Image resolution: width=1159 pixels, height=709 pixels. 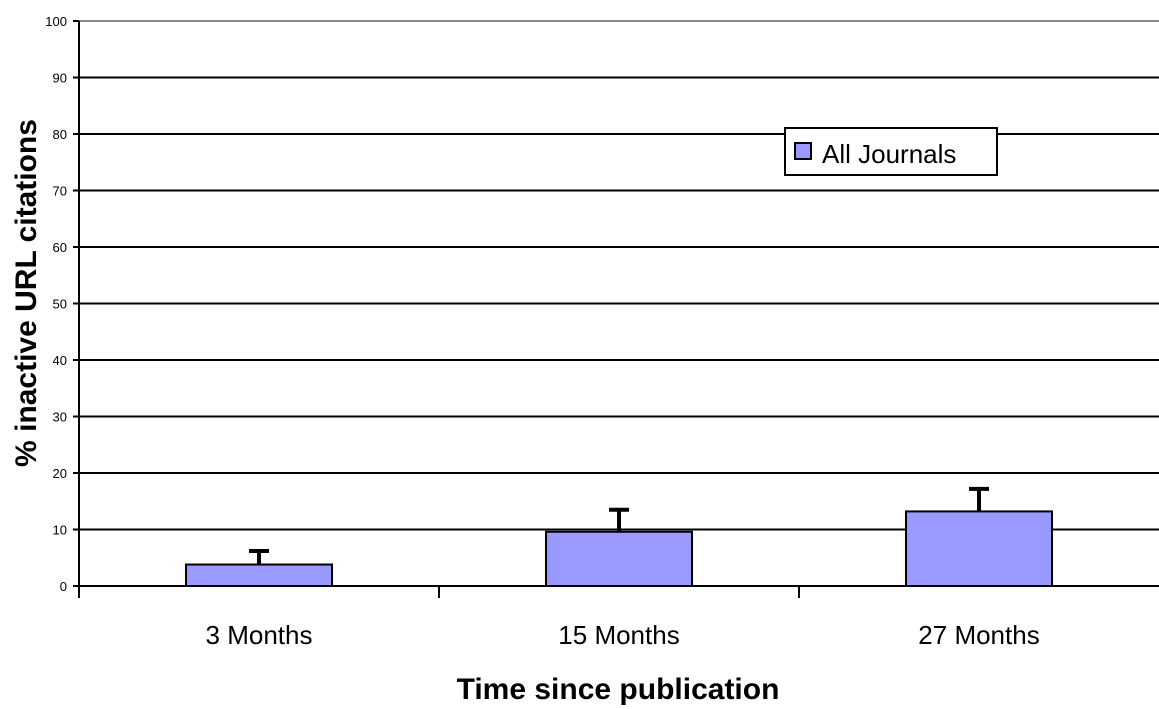 I want to click on y-tick-label: 10, so click(x=60, y=530).